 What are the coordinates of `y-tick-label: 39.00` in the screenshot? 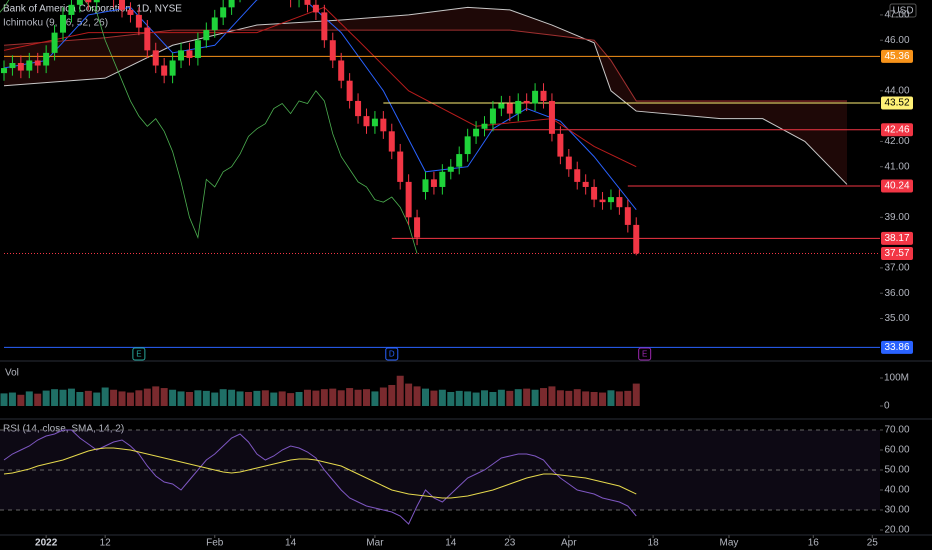 It's located at (896, 217).